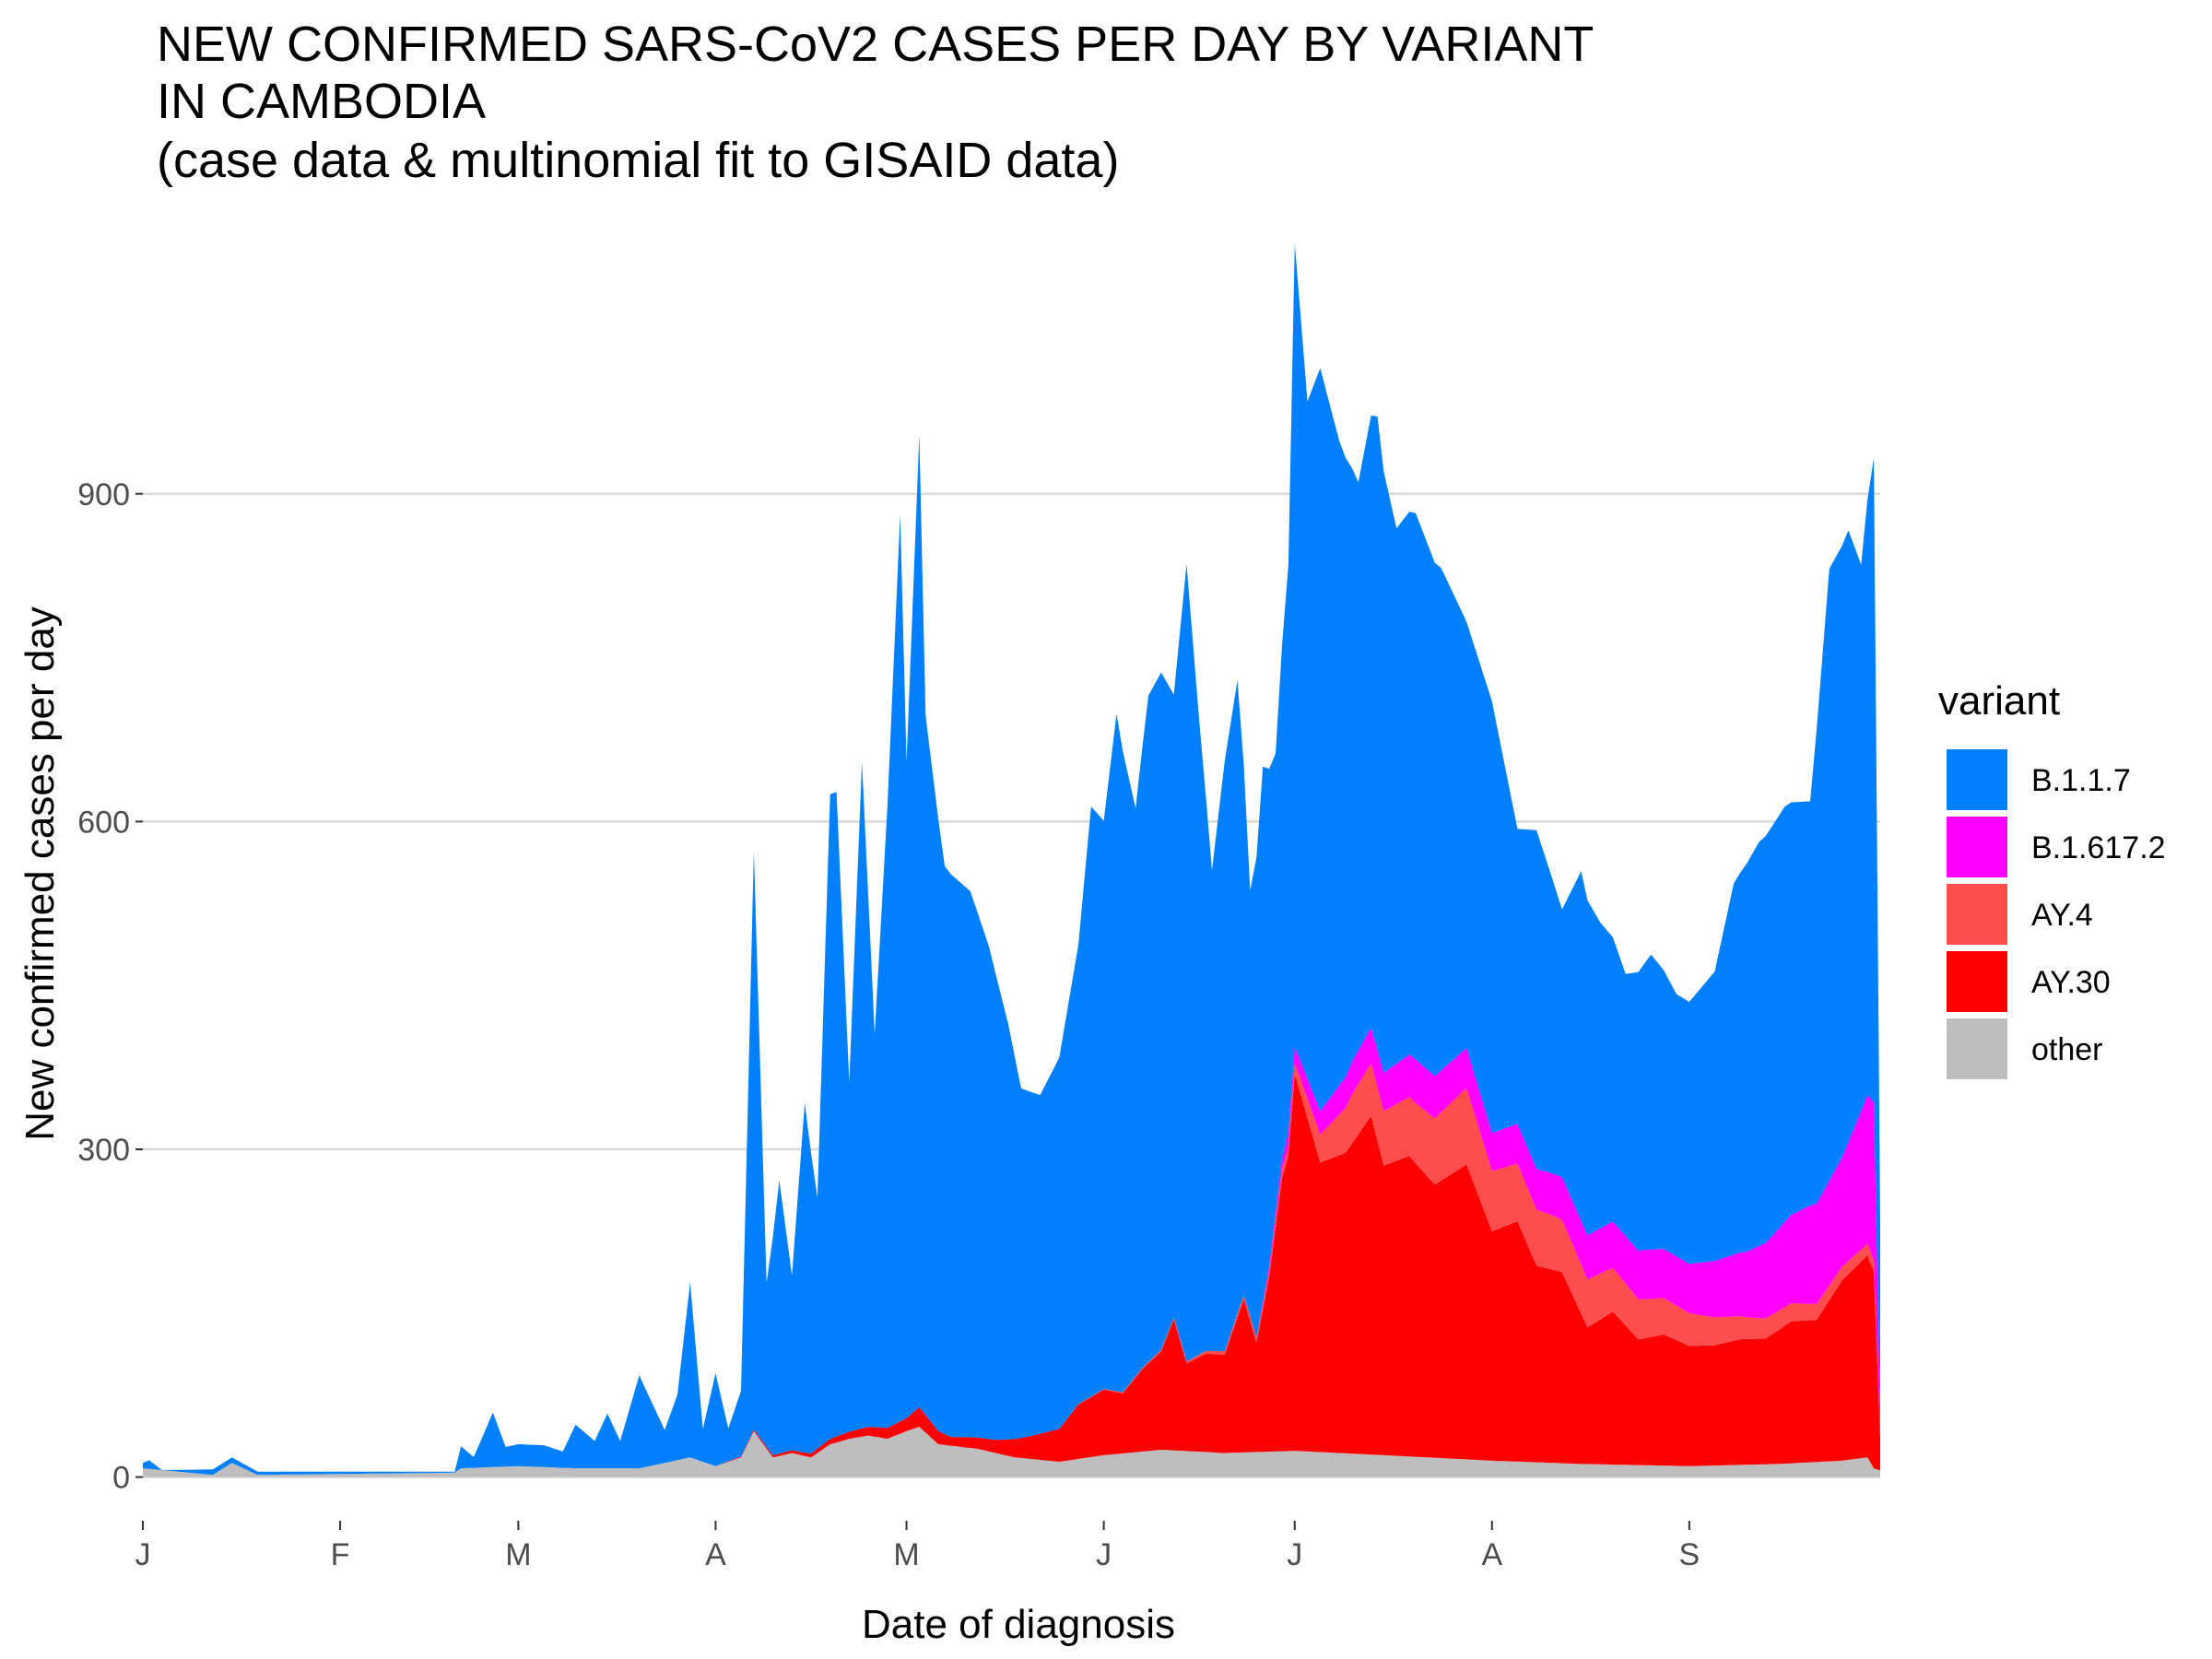 This screenshot has width=2212, height=1659. Describe the element at coordinates (1689, 1554) in the screenshot. I see `x-tick-label-8: S` at that location.